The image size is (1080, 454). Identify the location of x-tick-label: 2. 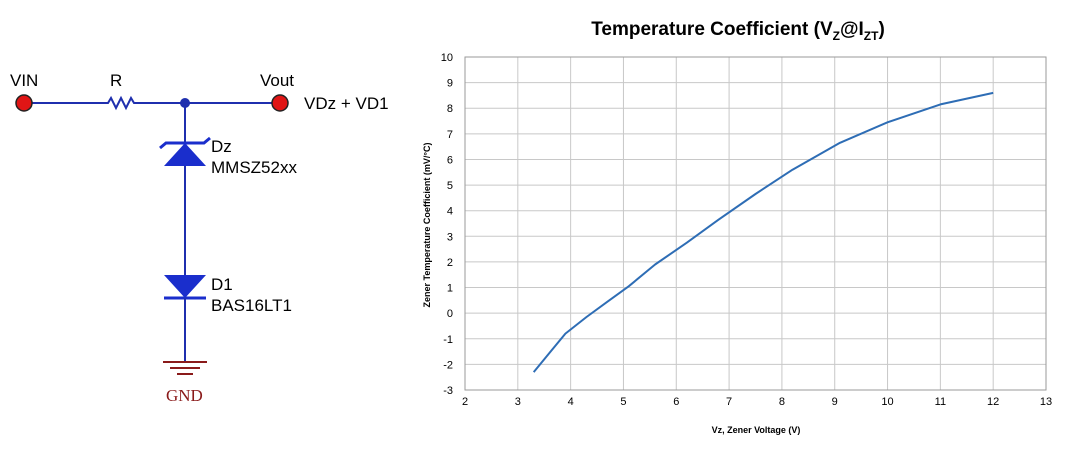
(465, 402).